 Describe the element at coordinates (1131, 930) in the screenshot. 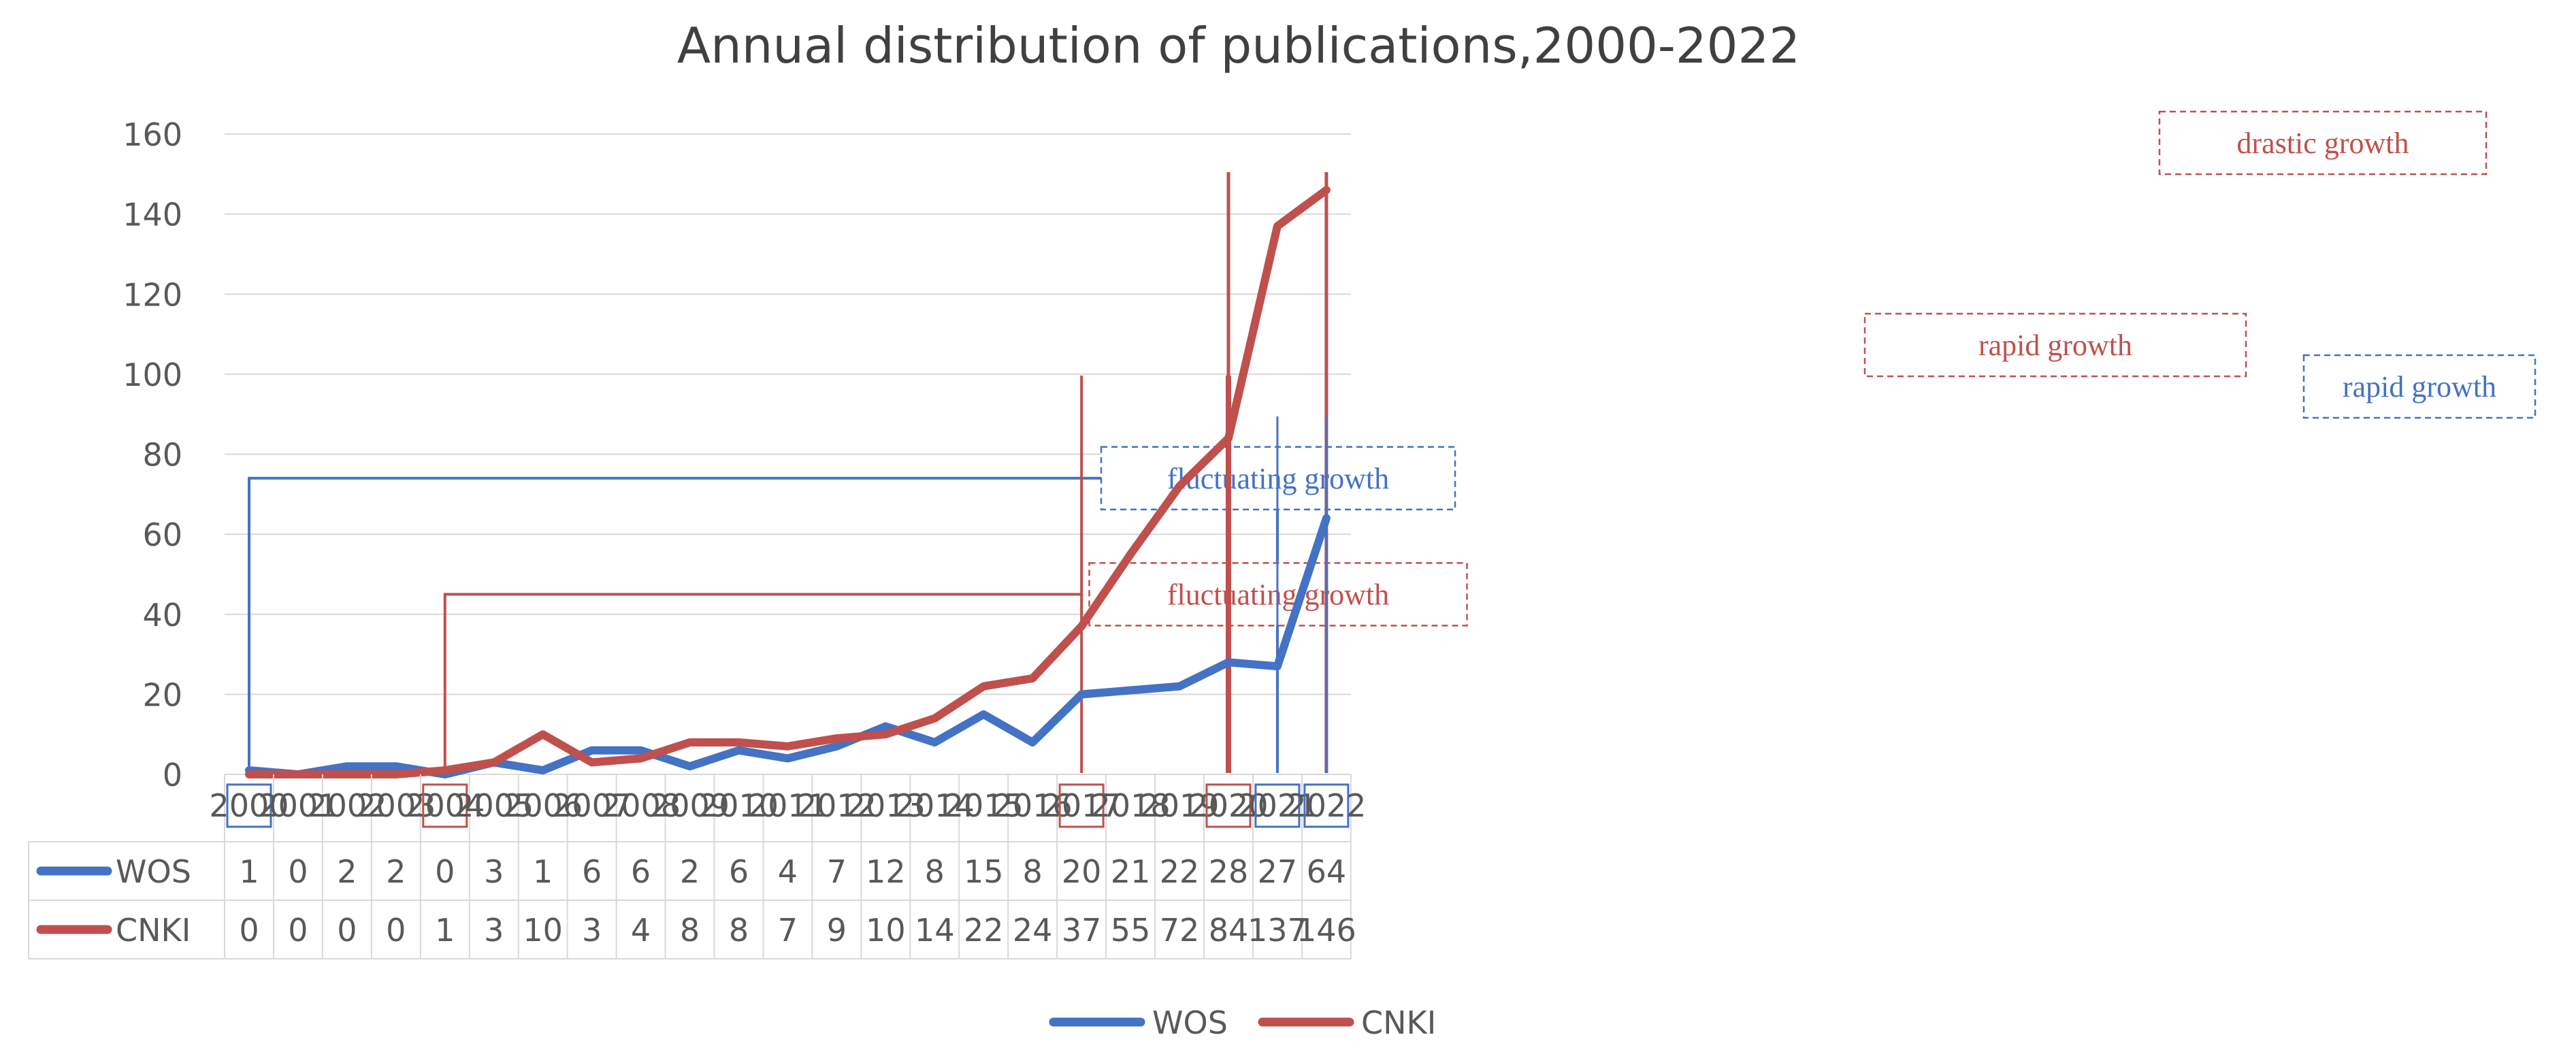

I see `table-value: 55` at that location.